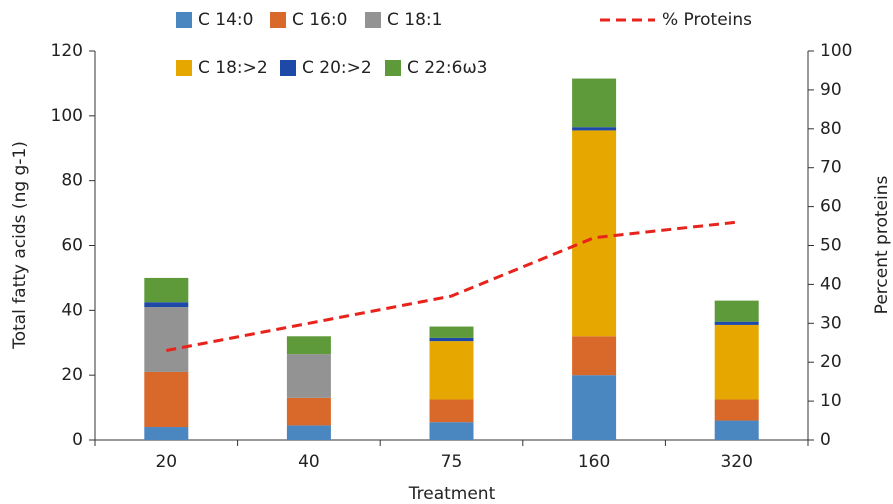 The width and height of the screenshot is (893, 504). I want to click on x-tick-label: 75, so click(452, 462).